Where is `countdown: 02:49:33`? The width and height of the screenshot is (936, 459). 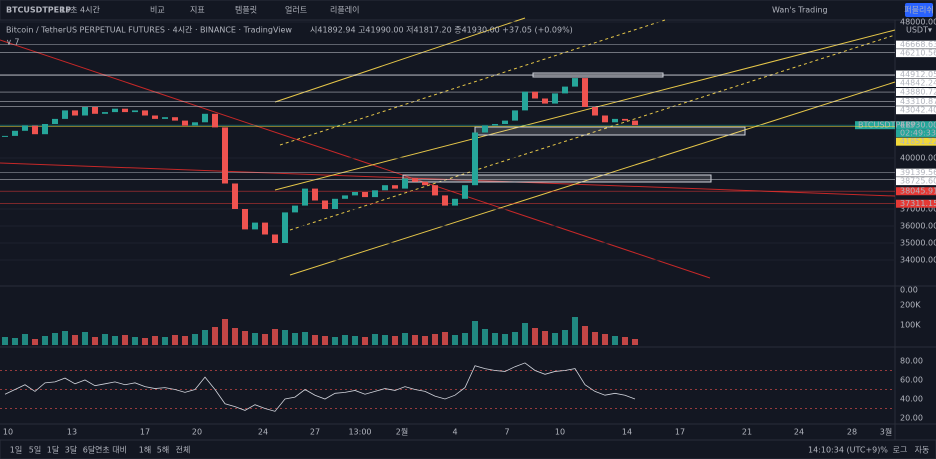 countdown: 02:49:33 is located at coordinates (918, 133).